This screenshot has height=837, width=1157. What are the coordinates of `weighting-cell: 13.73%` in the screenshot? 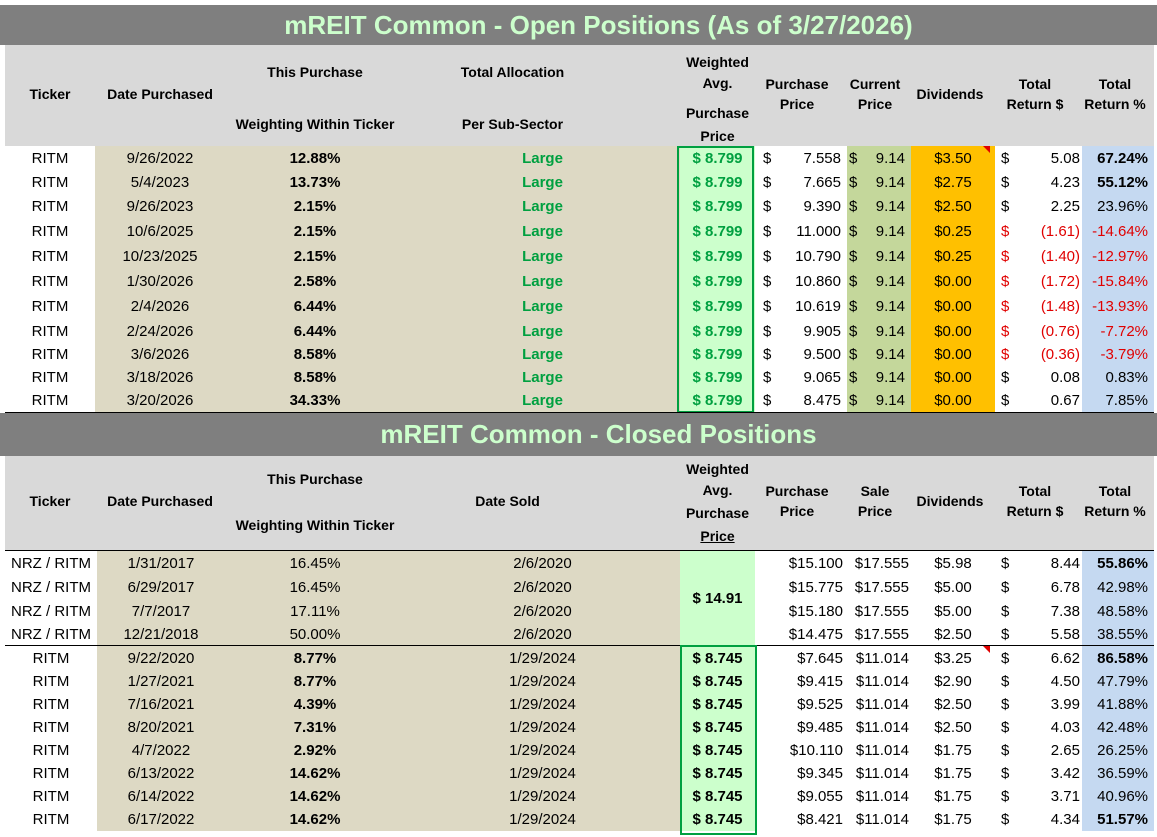 It's located at (315, 182).